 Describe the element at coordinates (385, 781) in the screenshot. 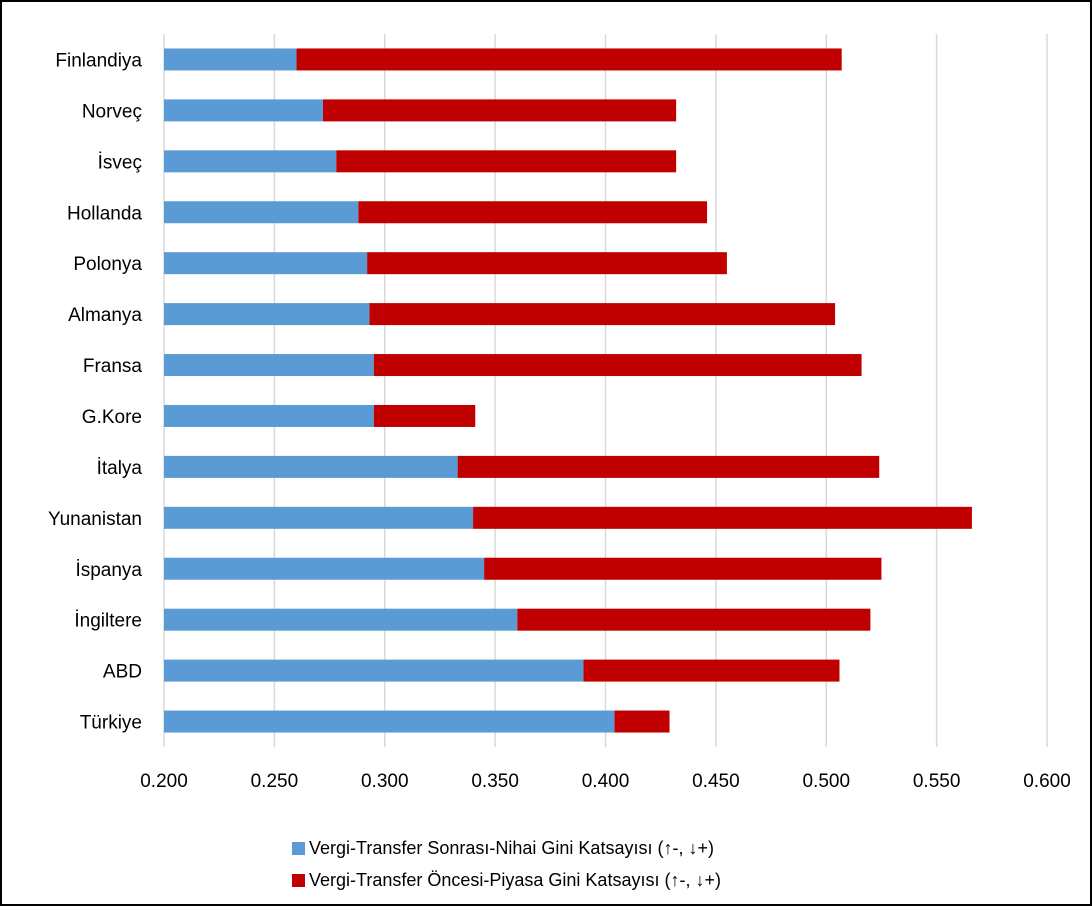

I see `x-tick-label-2: 0.300` at that location.